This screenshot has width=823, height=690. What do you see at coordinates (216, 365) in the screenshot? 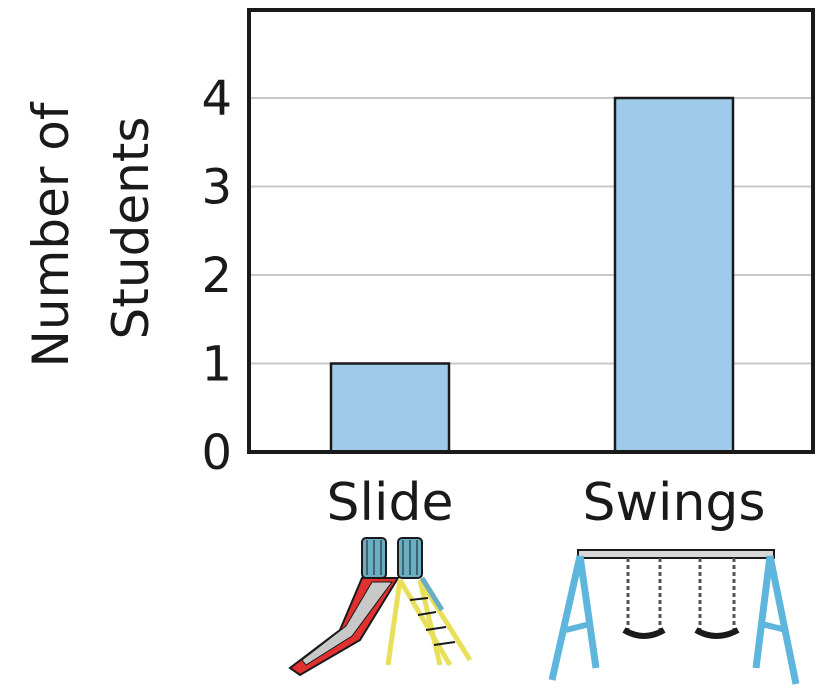
I see `y-tick-label: 1` at bounding box center [216, 365].